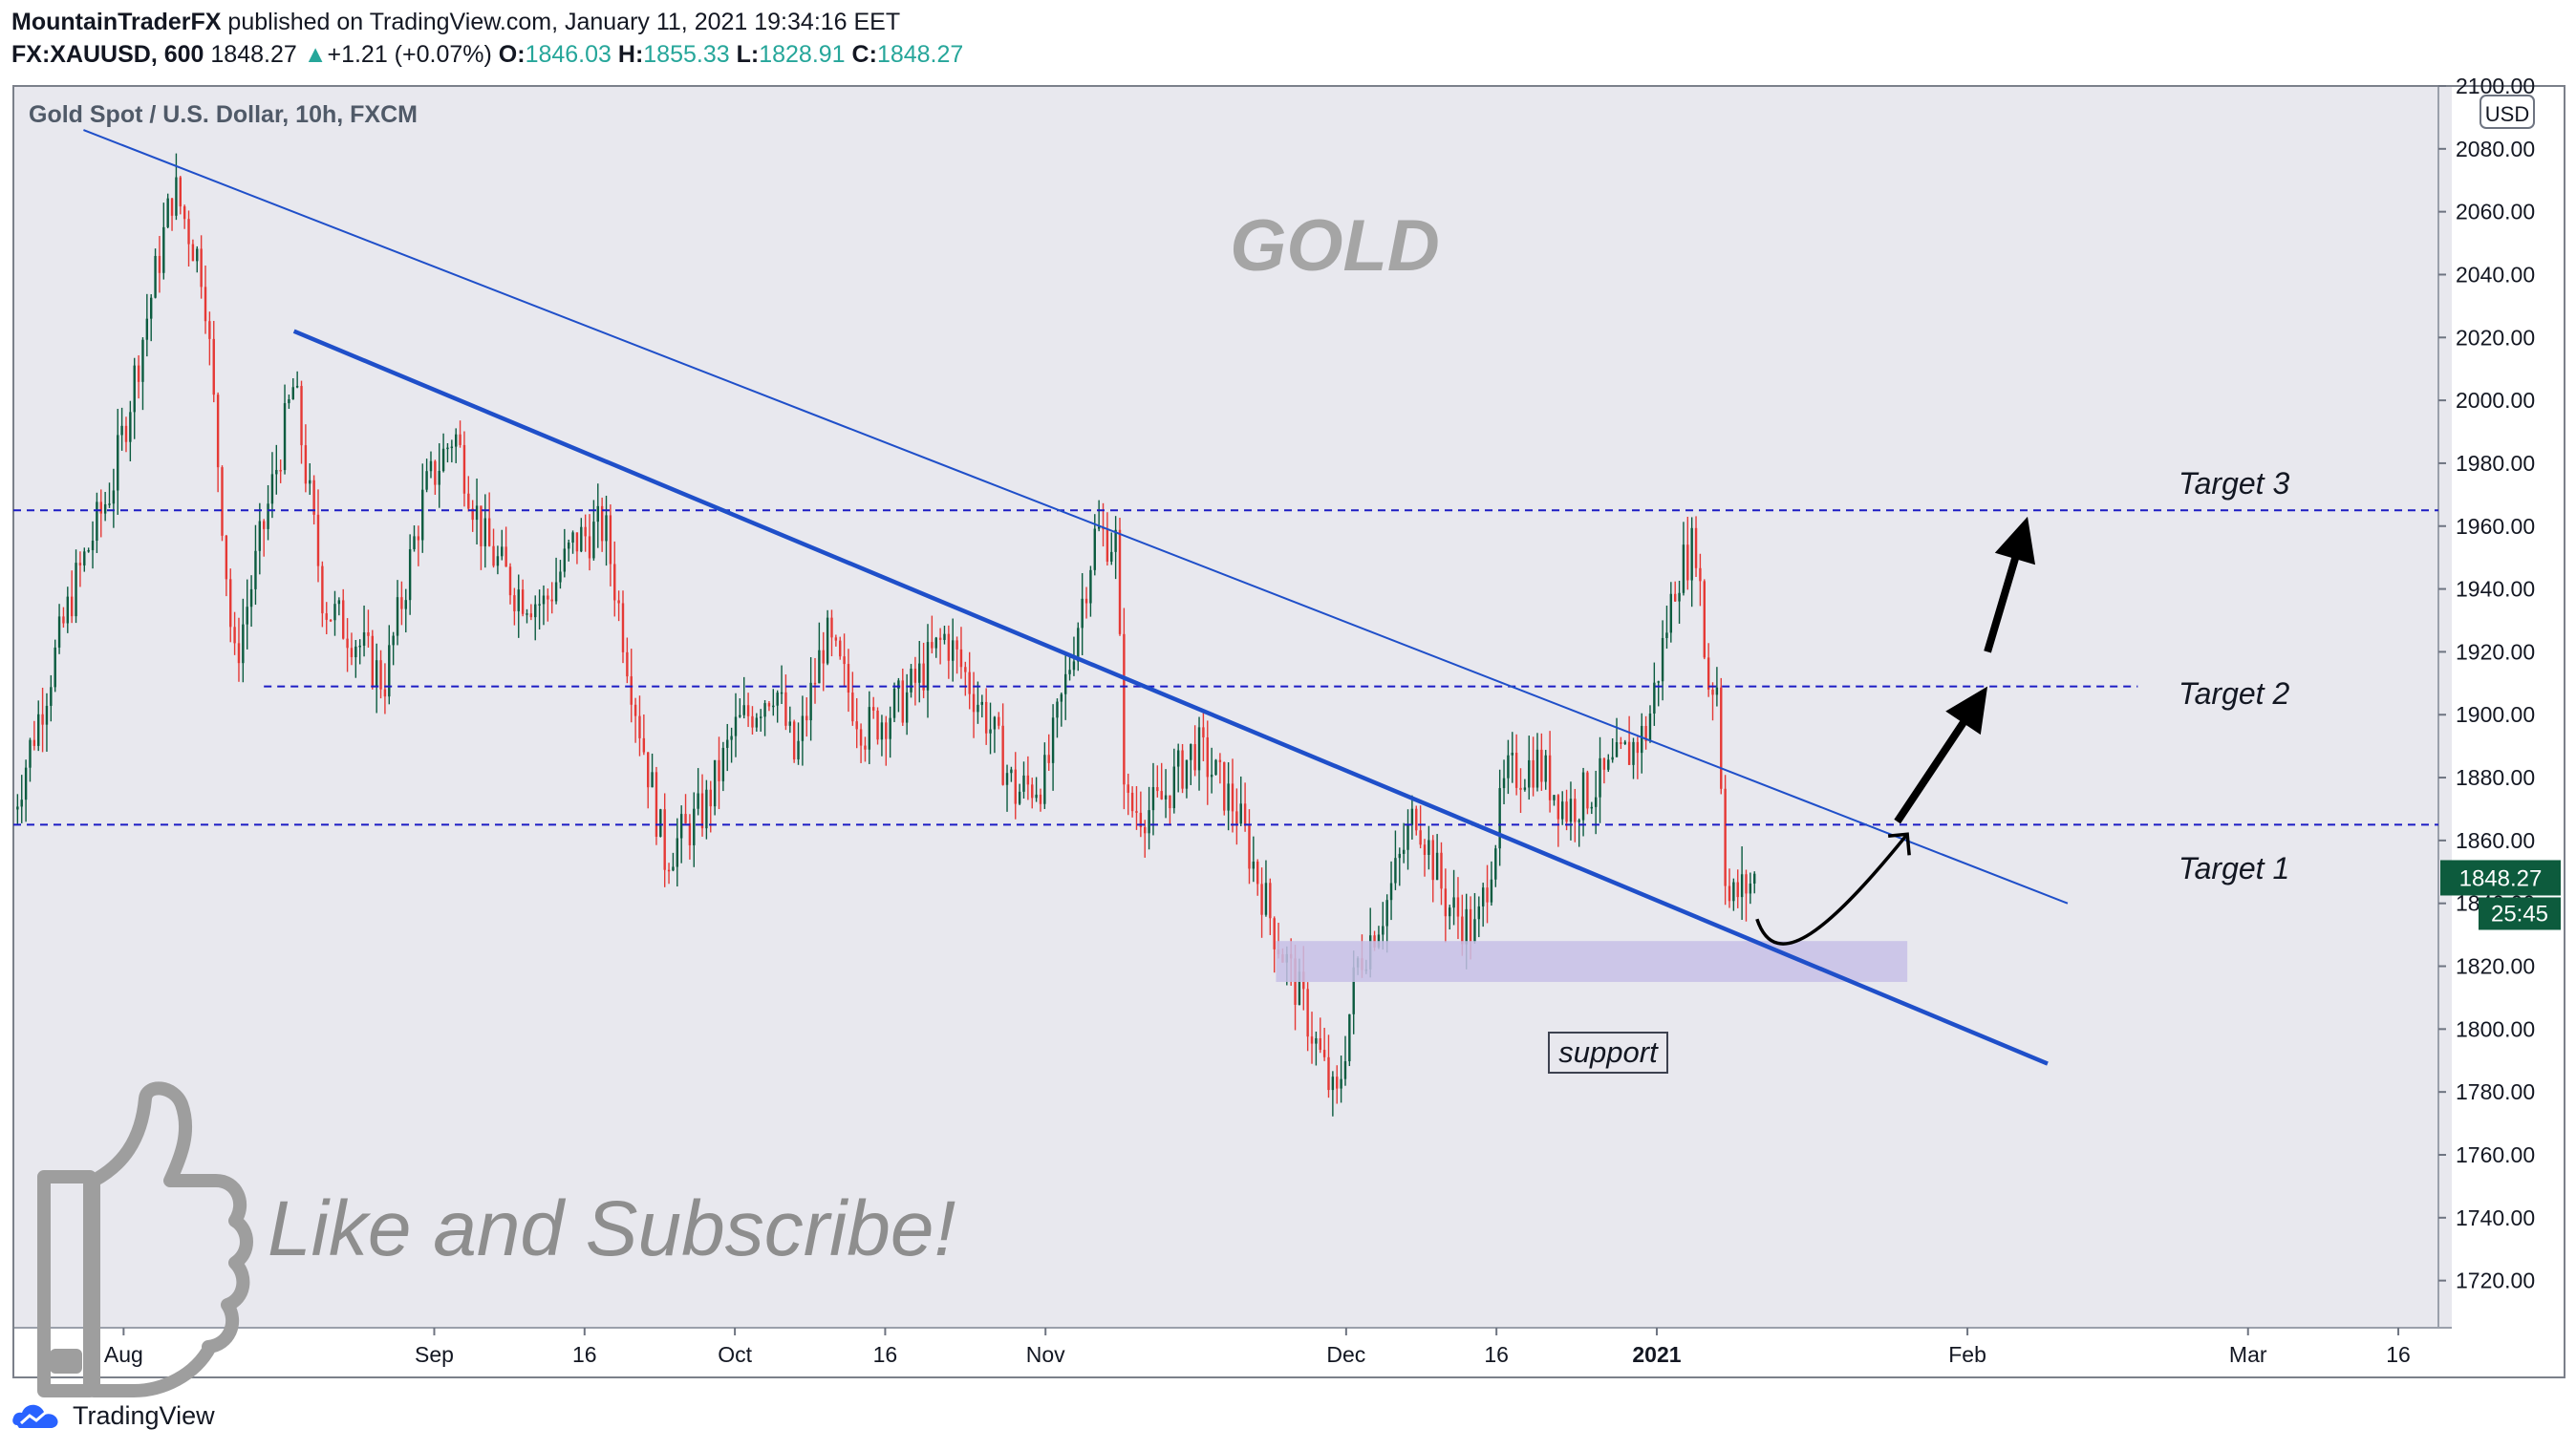 This screenshot has height=1450, width=2576. I want to click on support-label-text: support, so click(1608, 1052).